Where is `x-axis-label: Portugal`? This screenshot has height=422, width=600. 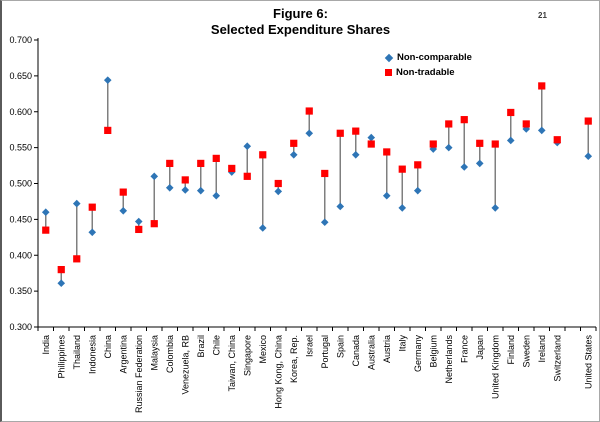
x-axis-label: Portugal is located at coordinates (325, 352).